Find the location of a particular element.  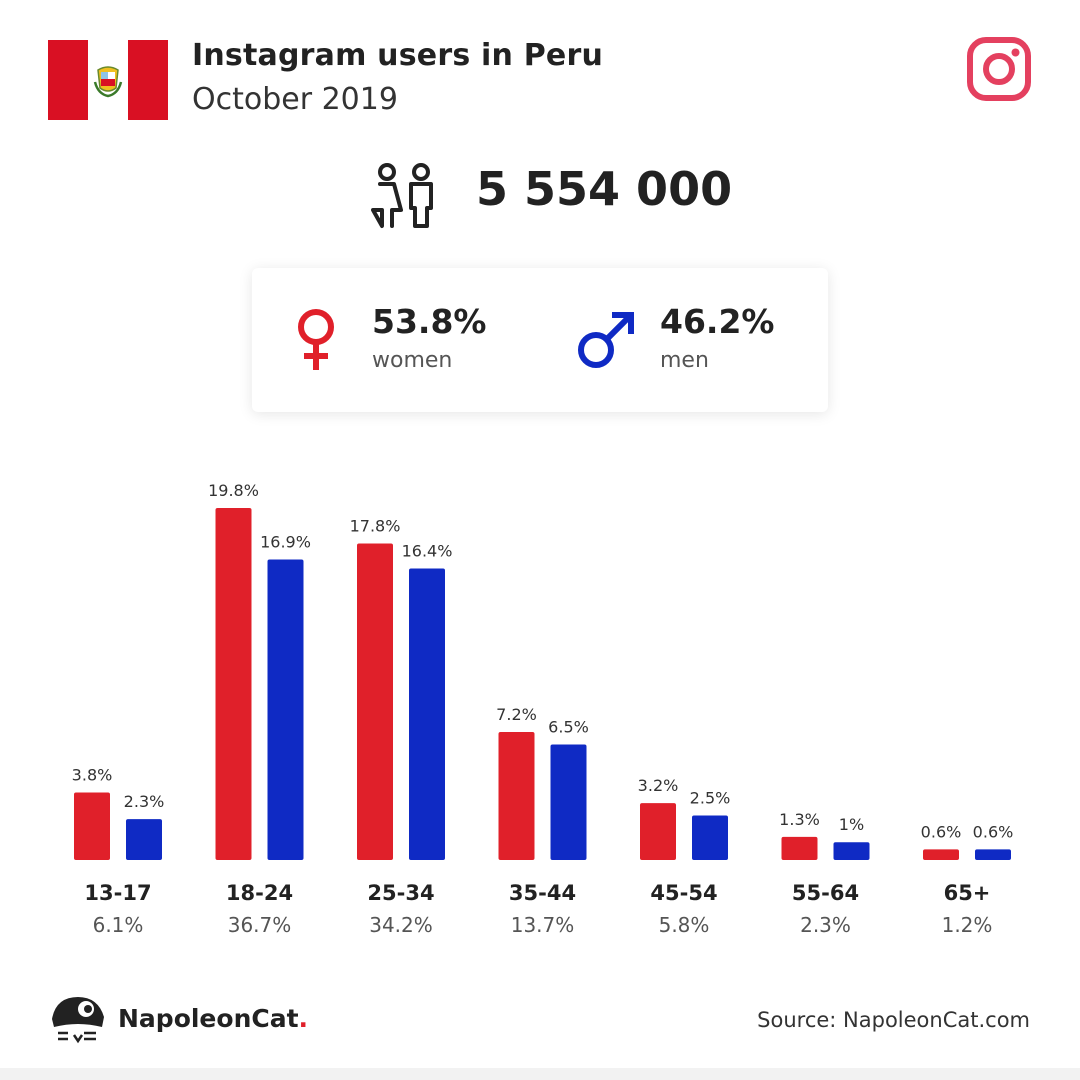

women-percent: 53.8% is located at coordinates (429, 321).